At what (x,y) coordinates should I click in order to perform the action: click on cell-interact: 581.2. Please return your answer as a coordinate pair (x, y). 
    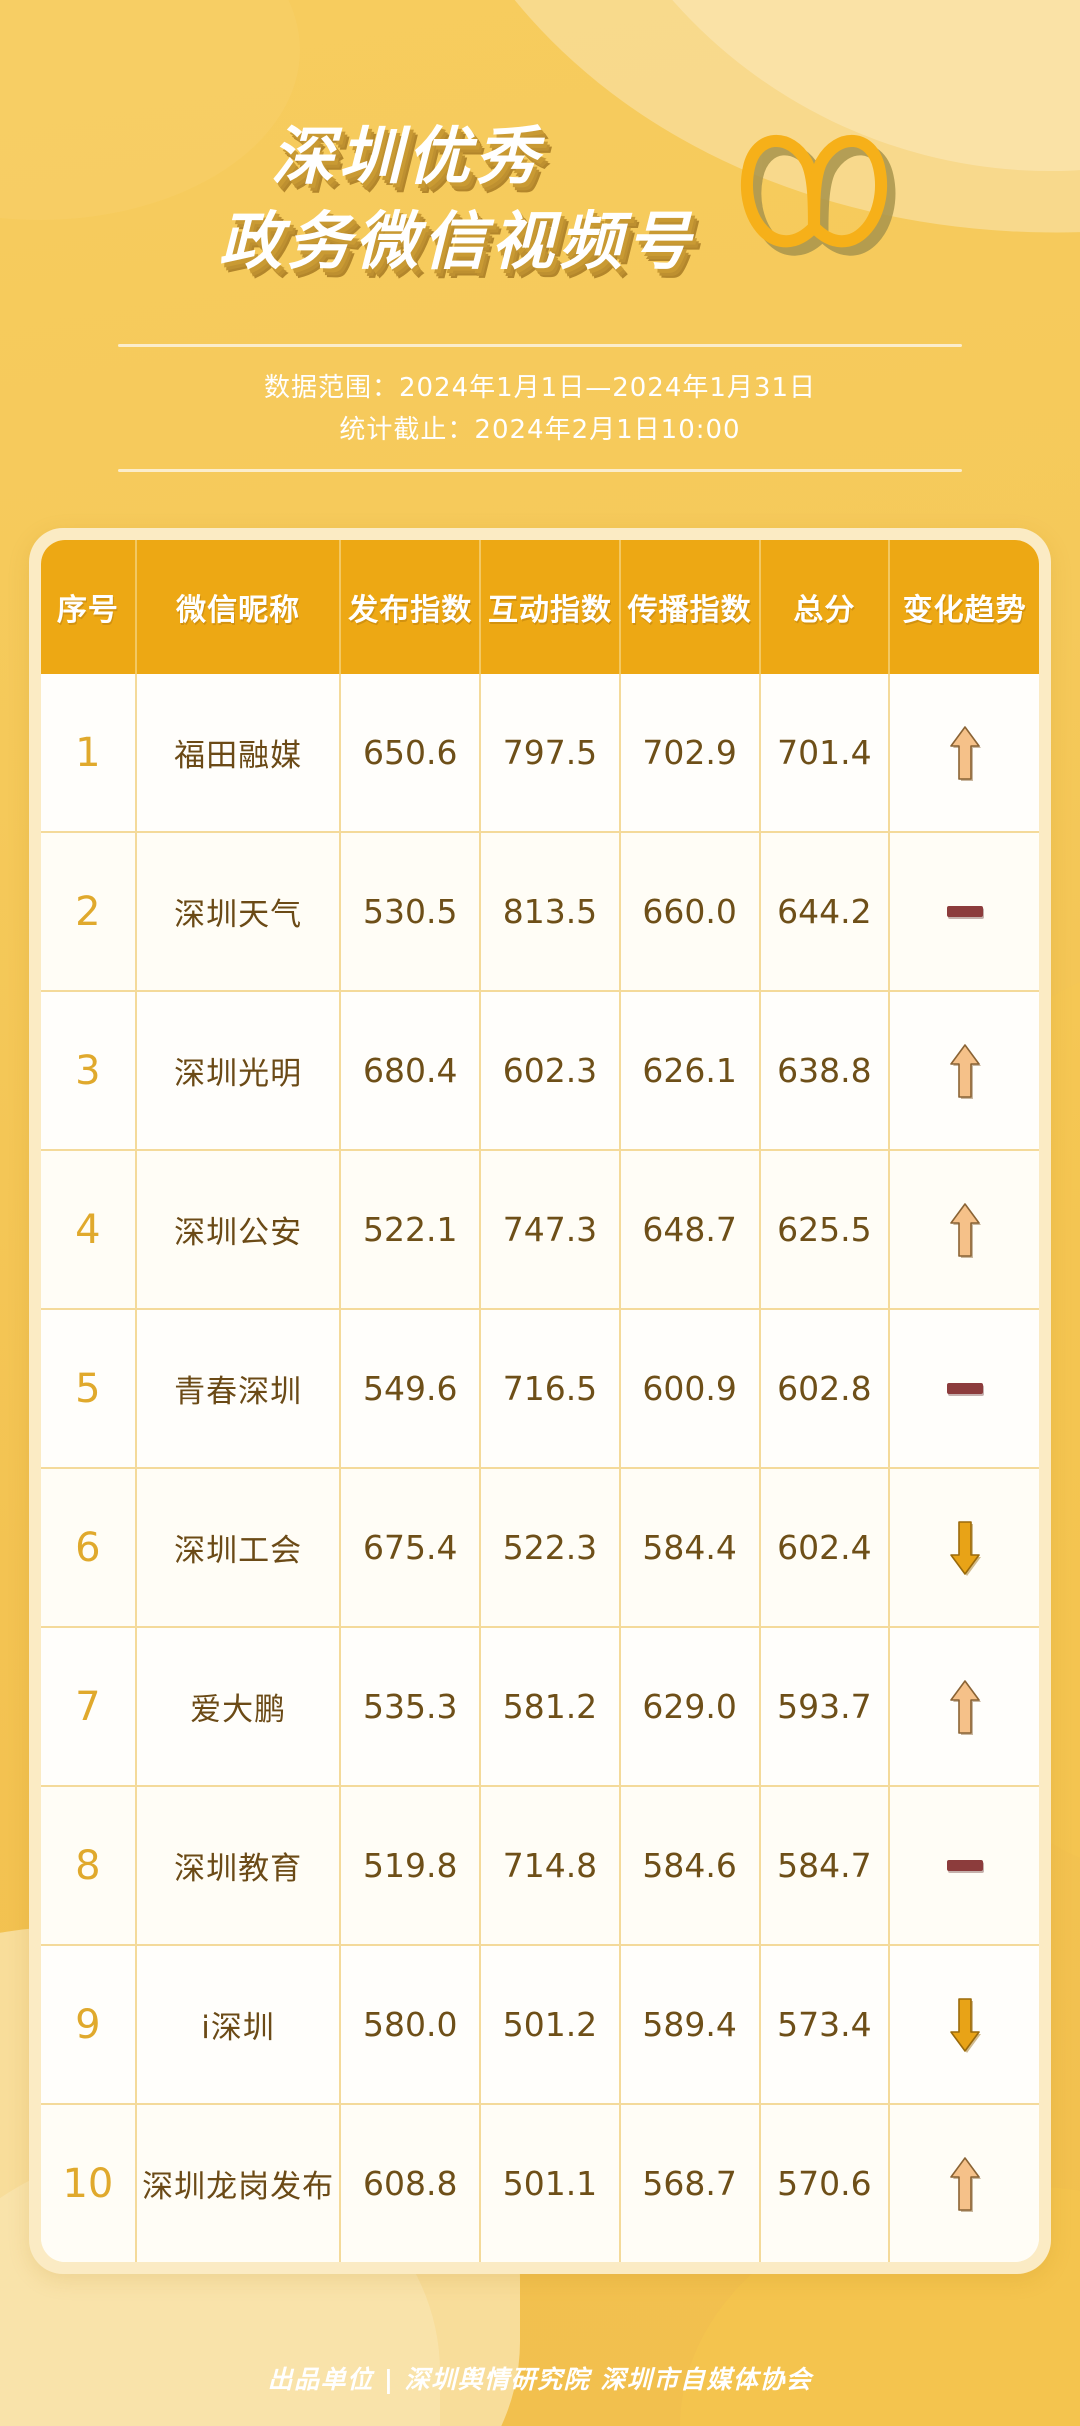
    Looking at the image, I should click on (550, 1707).